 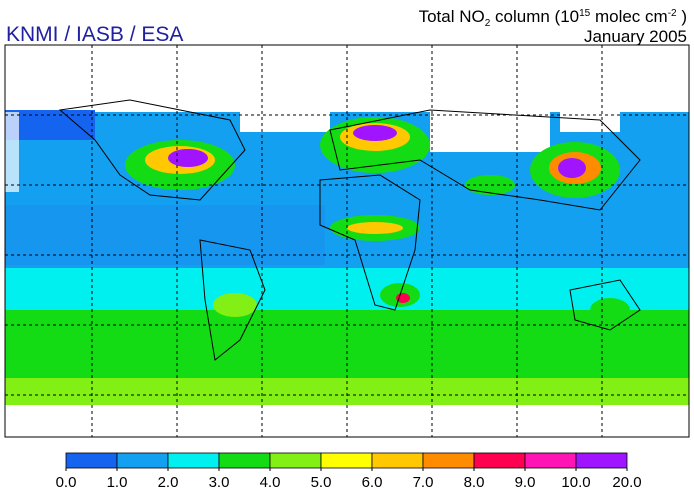 What do you see at coordinates (534, 16) in the screenshot?
I see `title-part: column (10` at bounding box center [534, 16].